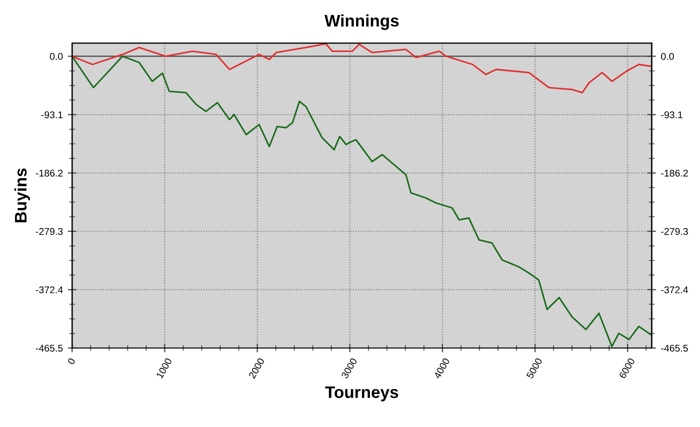  I want to click on y-tick-label: -465.5, so click(49, 348).